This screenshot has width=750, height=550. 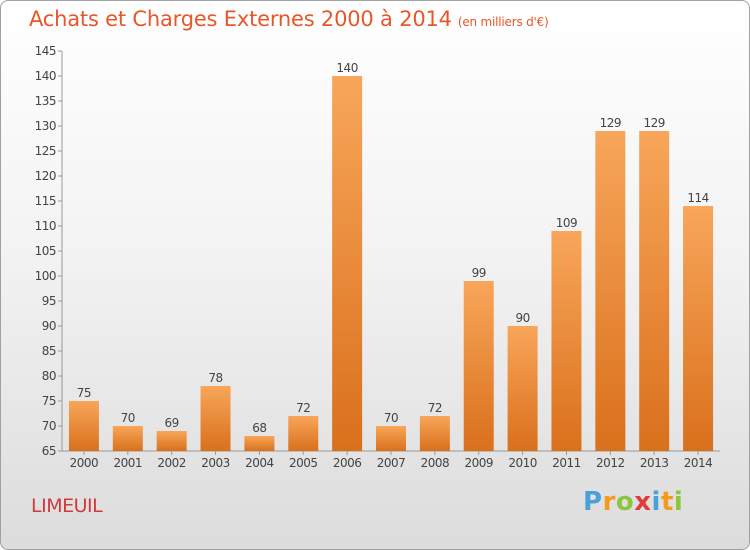 I want to click on bar-value-label: 78, so click(x=215, y=378).